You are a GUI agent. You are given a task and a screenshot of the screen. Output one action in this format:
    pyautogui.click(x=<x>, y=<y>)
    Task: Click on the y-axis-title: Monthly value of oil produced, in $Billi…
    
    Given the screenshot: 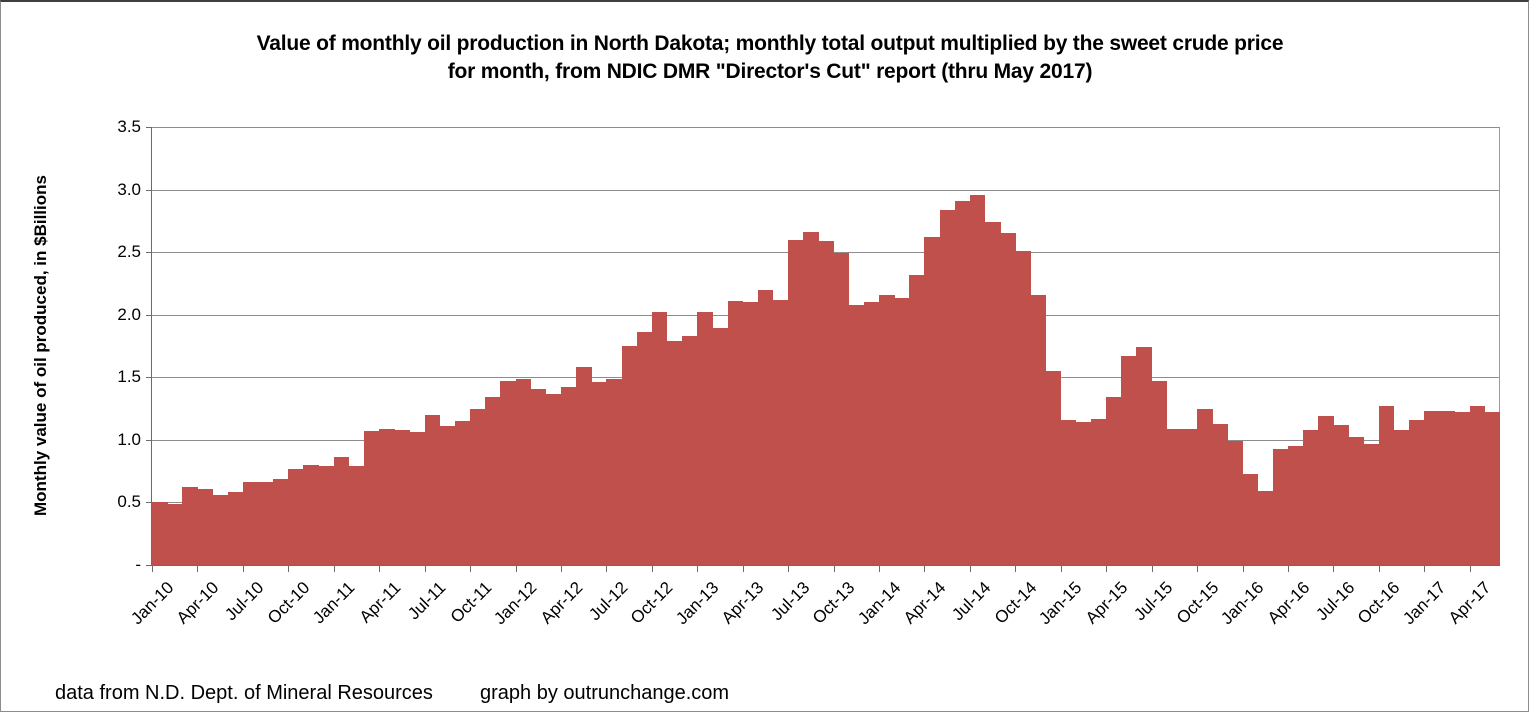 What is the action you would take?
    pyautogui.click(x=40, y=346)
    